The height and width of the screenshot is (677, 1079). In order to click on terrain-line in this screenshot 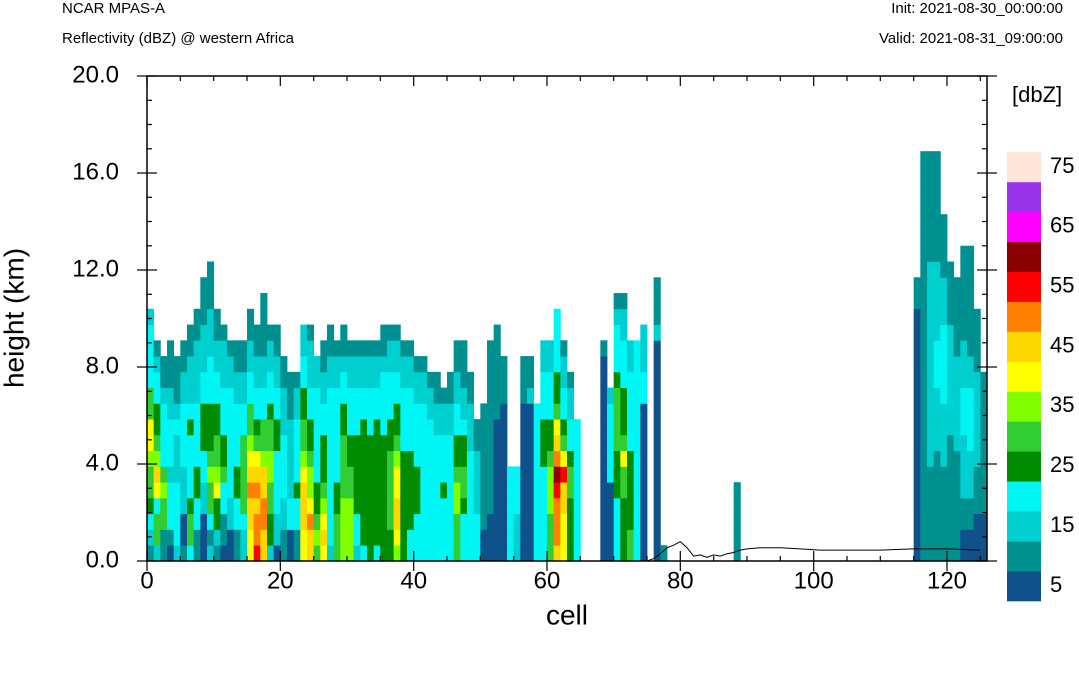, I will do `click(813, 551)`.